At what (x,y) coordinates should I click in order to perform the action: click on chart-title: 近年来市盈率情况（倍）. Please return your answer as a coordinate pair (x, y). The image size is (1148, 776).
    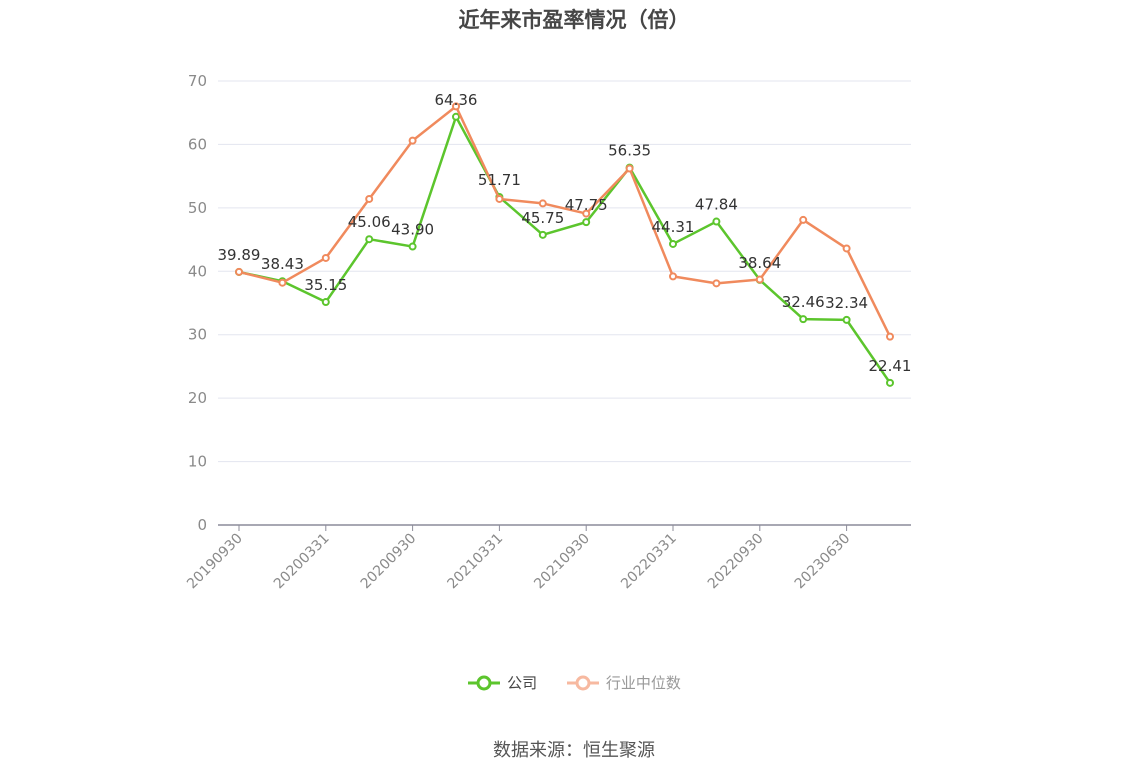
    Looking at the image, I should click on (574, 20).